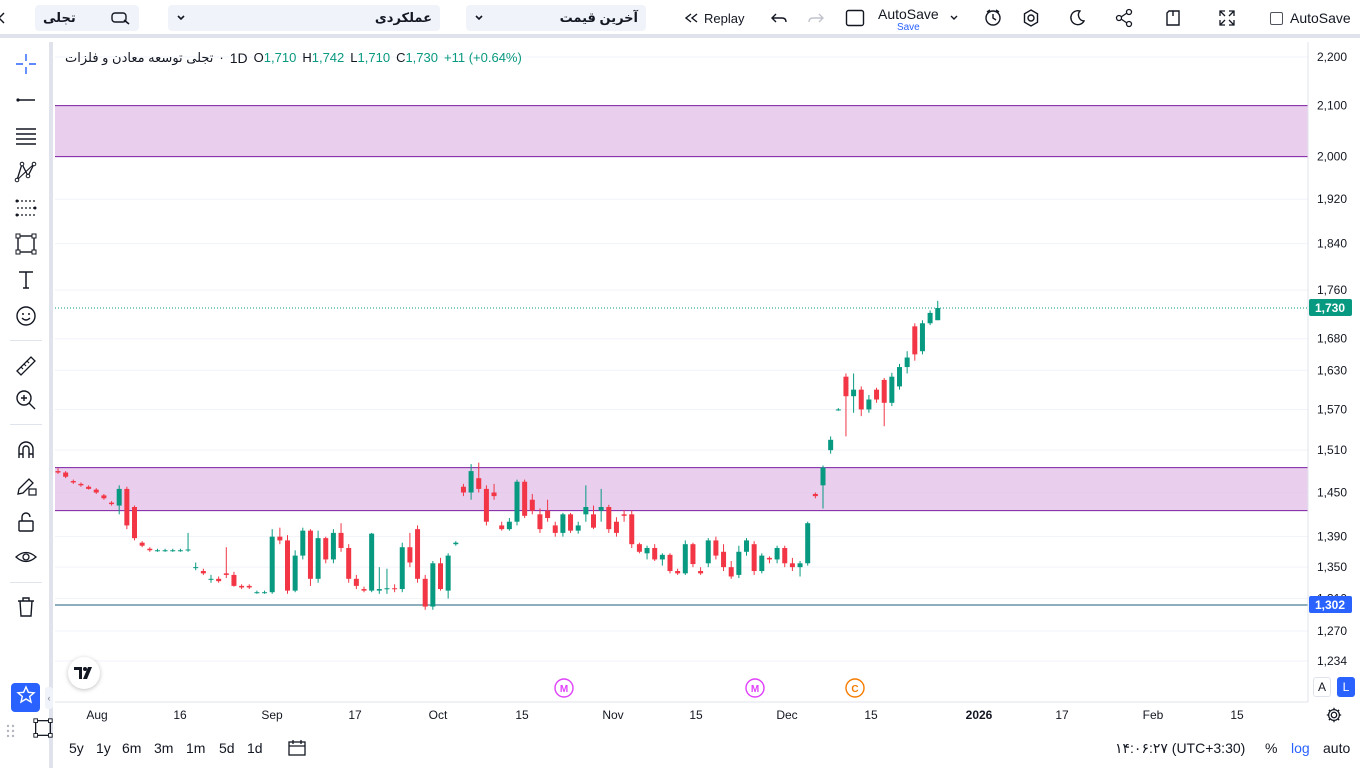 This screenshot has height=768, width=1360. I want to click on share-button, so click(1124, 18).